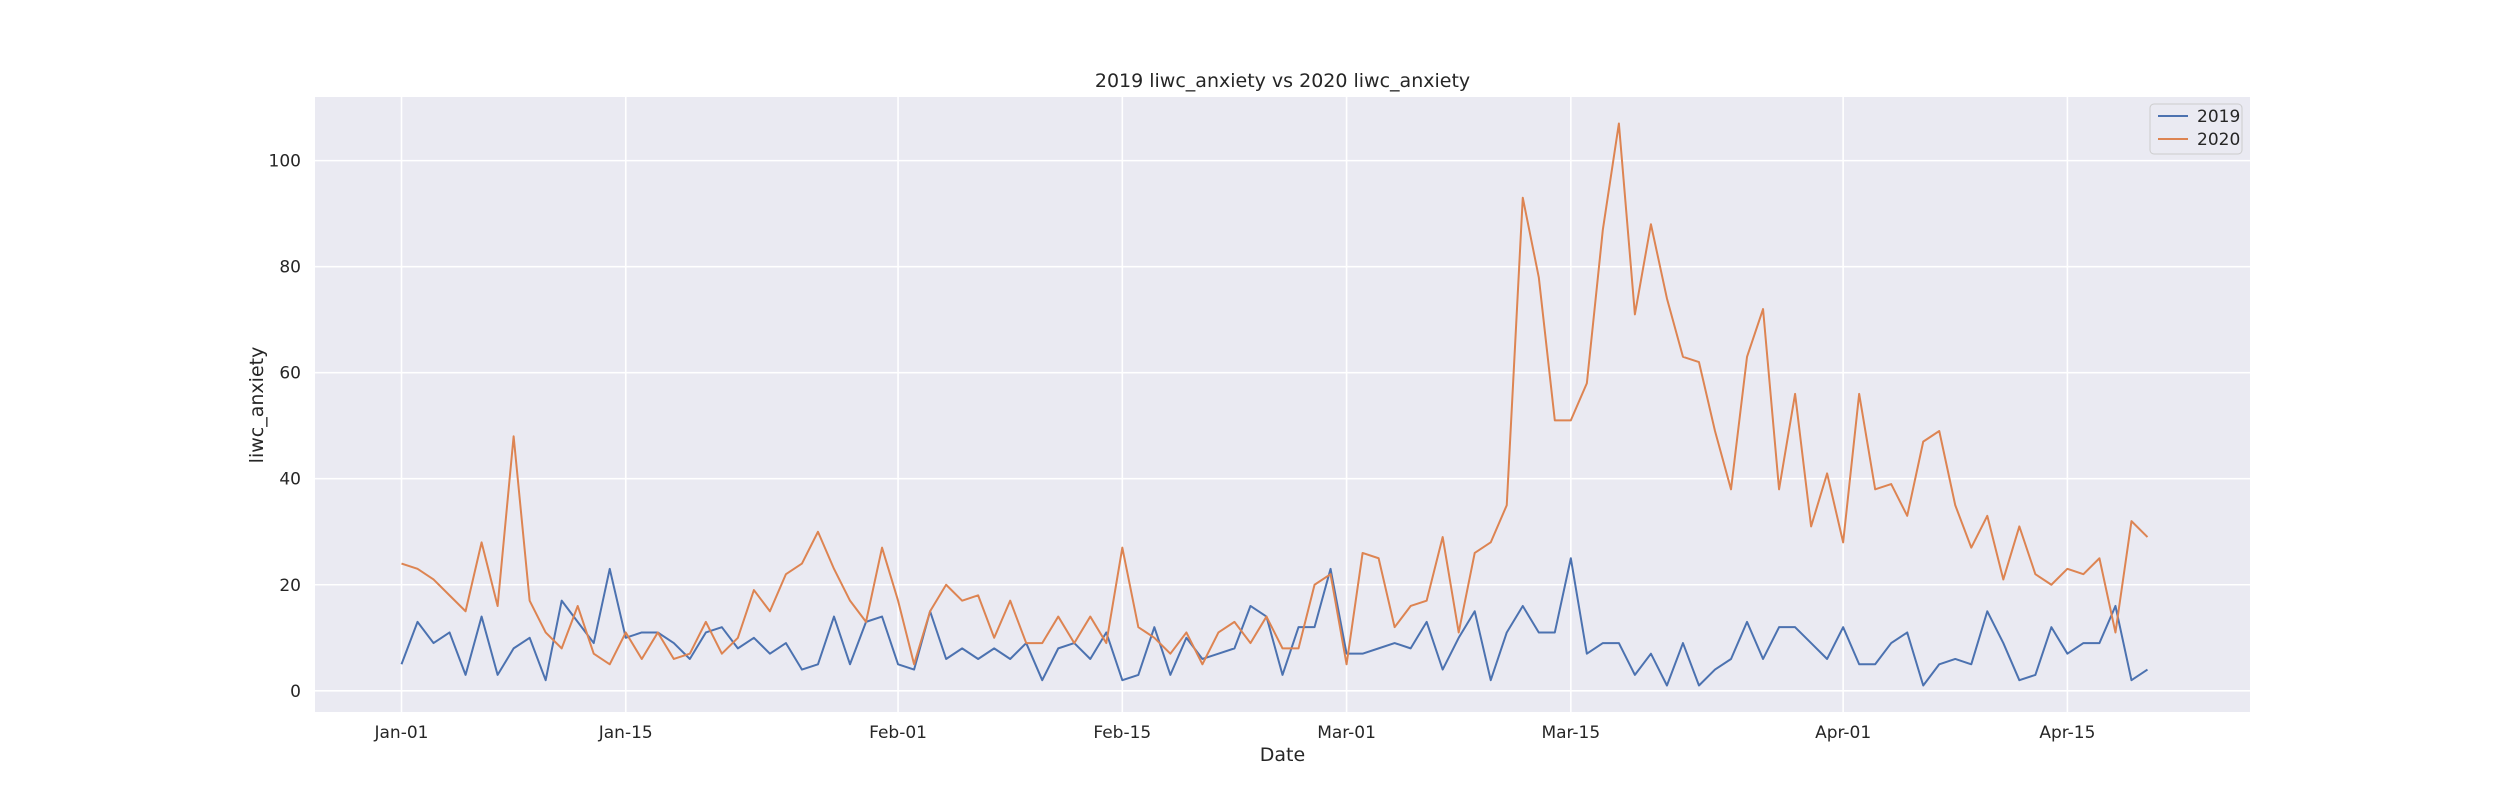 This screenshot has height=800, width=2500. What do you see at coordinates (1282, 81) in the screenshot?
I see `chart-title: 2019 liwc_anxiety vs 2020 liwc_anxiety` at bounding box center [1282, 81].